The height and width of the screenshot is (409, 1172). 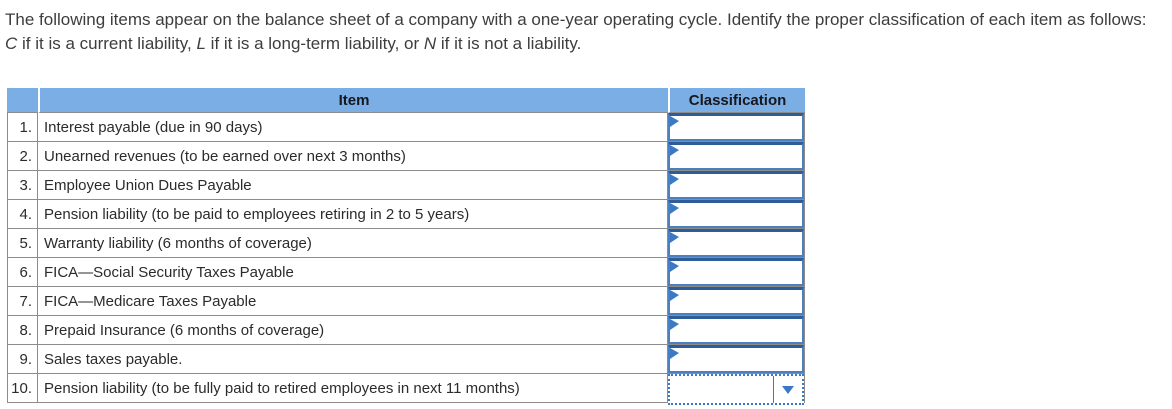 I want to click on classification-code: N, so click(x=430, y=43).